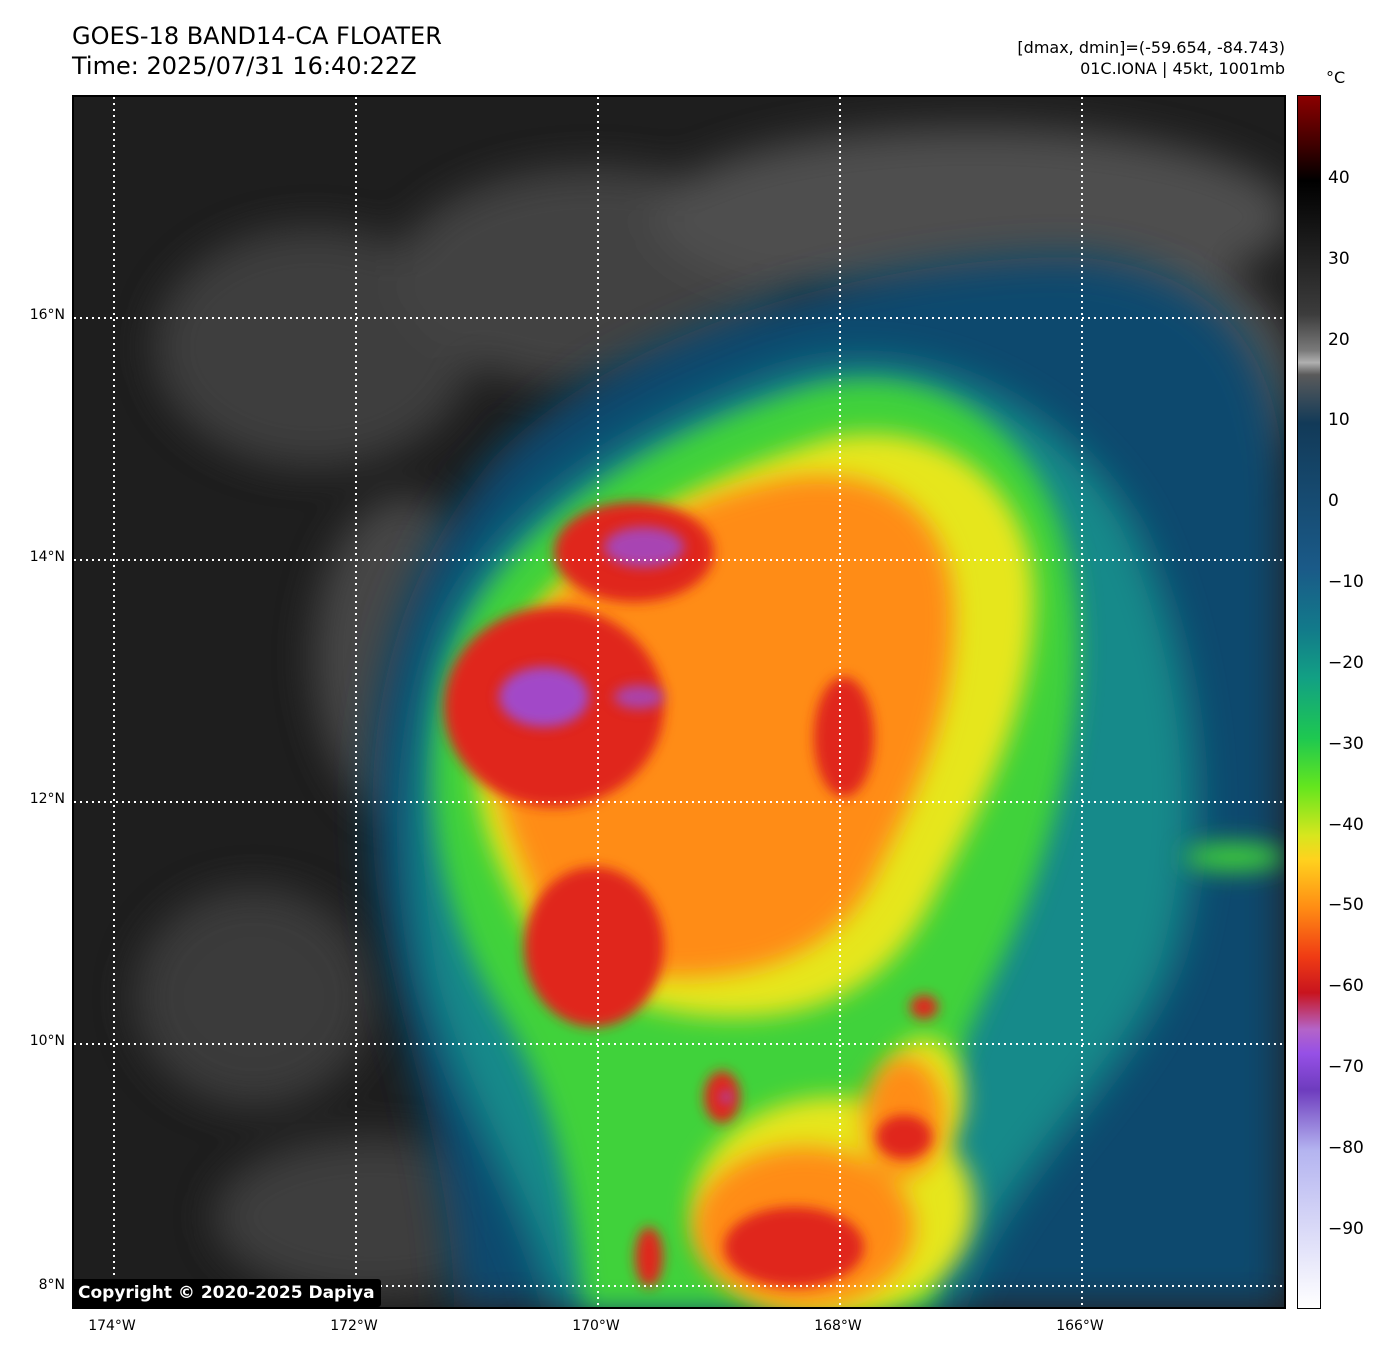  I want to click on colorbar-tick-minus50: −50, so click(1346, 905).